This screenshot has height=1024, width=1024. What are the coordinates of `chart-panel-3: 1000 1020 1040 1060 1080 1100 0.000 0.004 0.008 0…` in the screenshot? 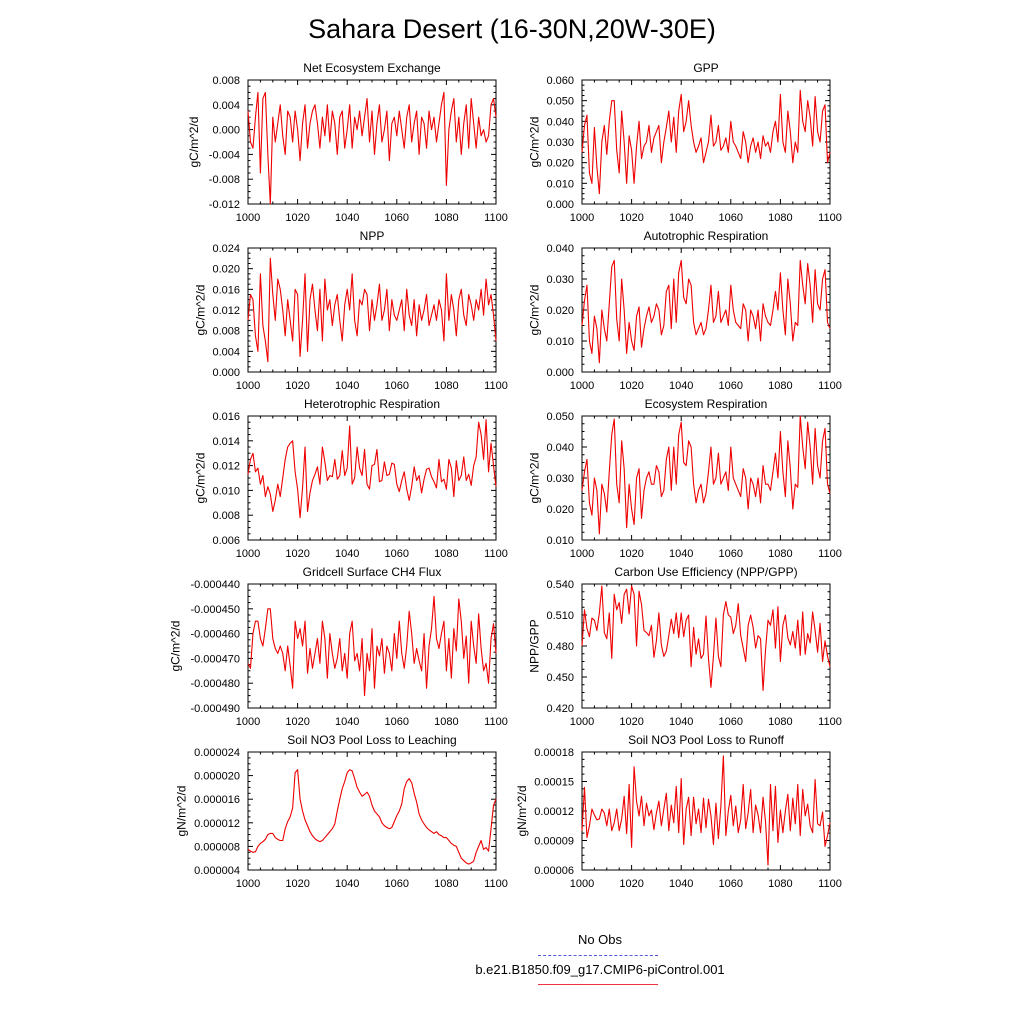 It's located at (351, 310).